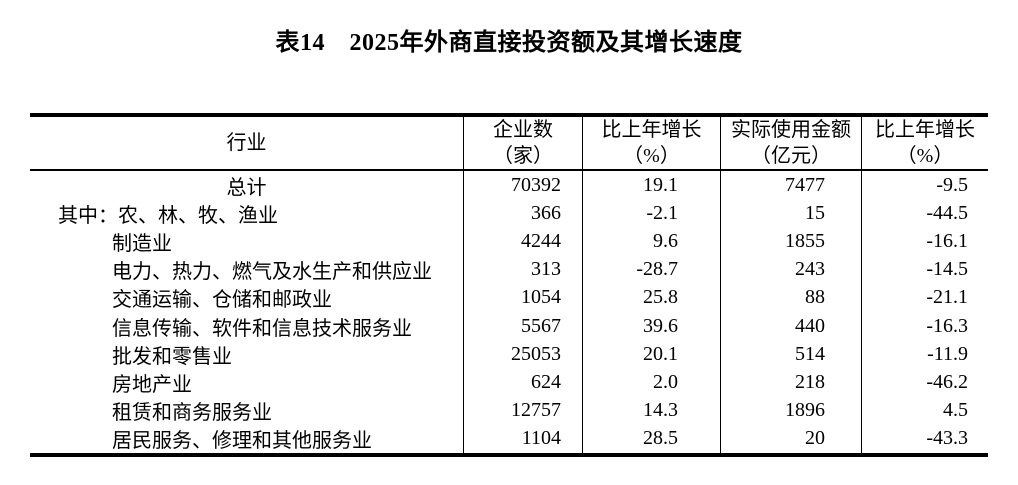 The height and width of the screenshot is (485, 1018). I want to click on amount-used-value: 1896, so click(790, 410).